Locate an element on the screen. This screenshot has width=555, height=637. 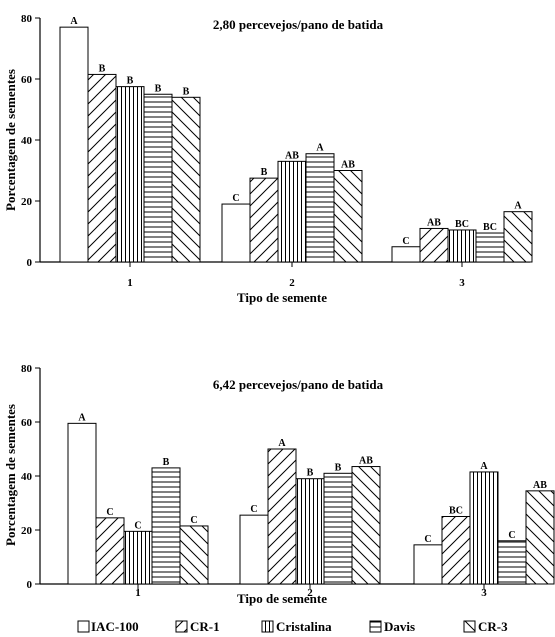
legend-item-cr-3: CR-3 is located at coordinates (485, 626).